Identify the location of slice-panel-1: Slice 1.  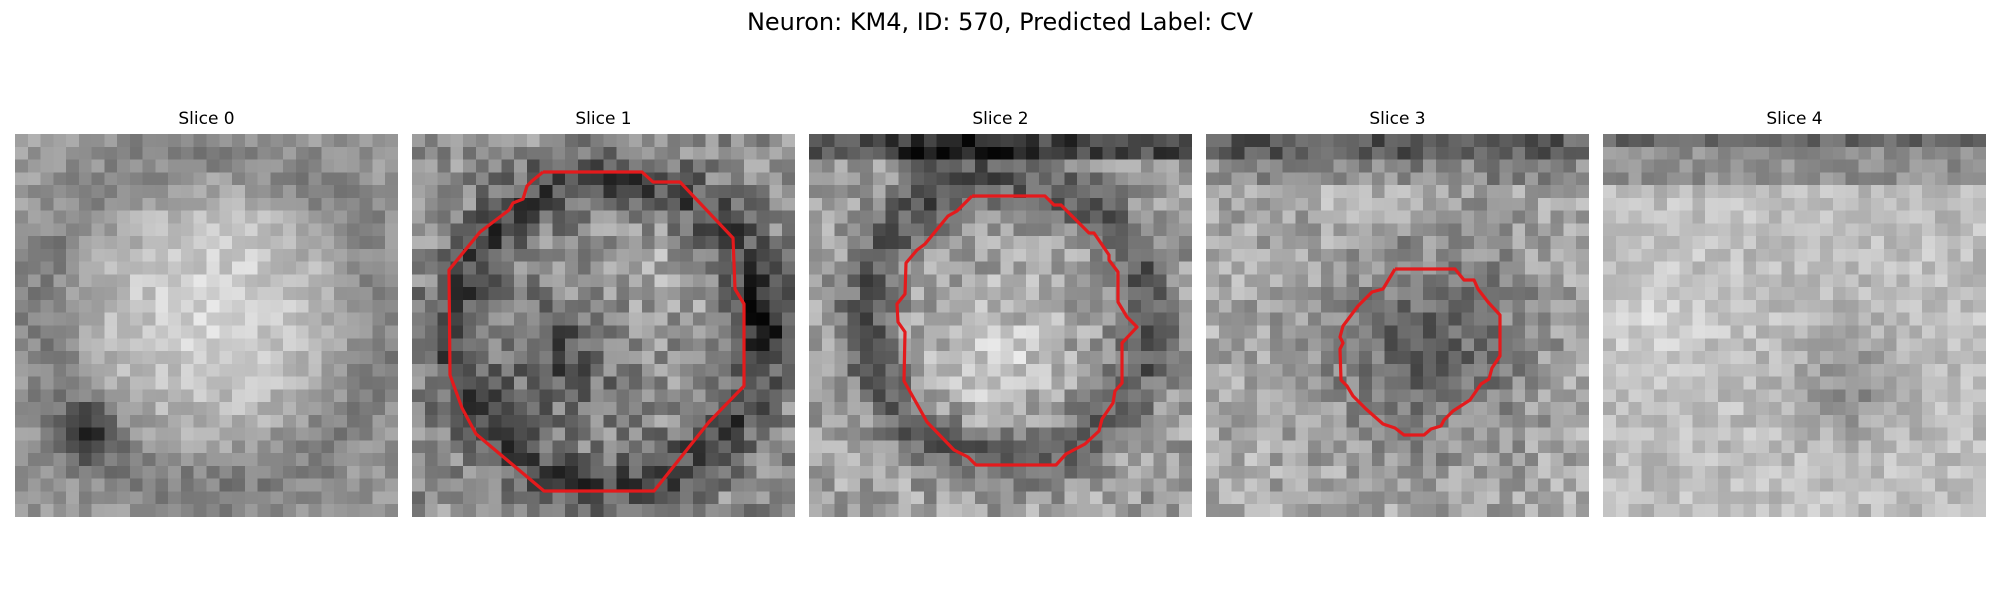
(603, 314).